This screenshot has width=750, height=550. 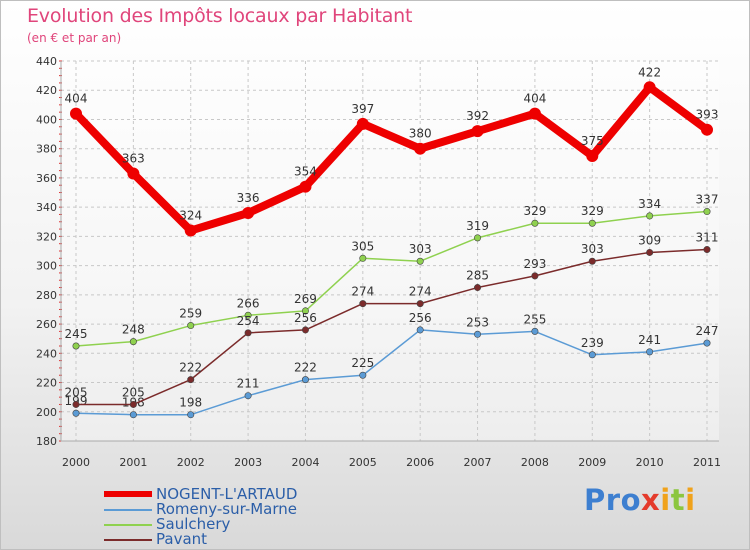 I want to click on y-tick-label: 380, so click(x=46, y=149).